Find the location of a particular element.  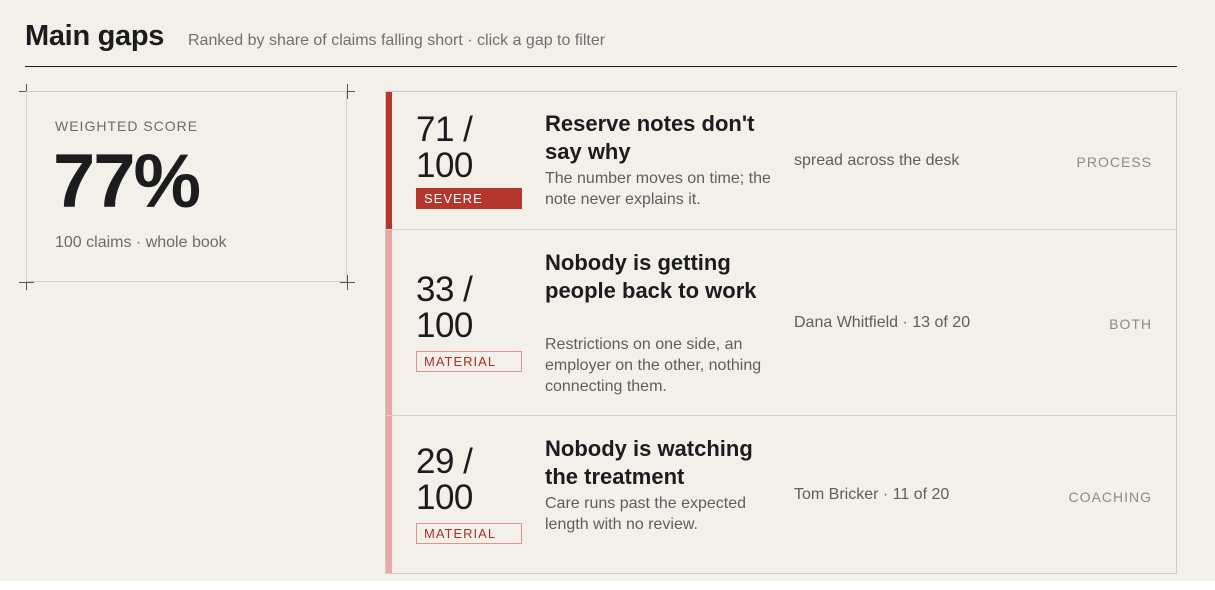

gap-category: PROCESS is located at coordinates (1114, 162).